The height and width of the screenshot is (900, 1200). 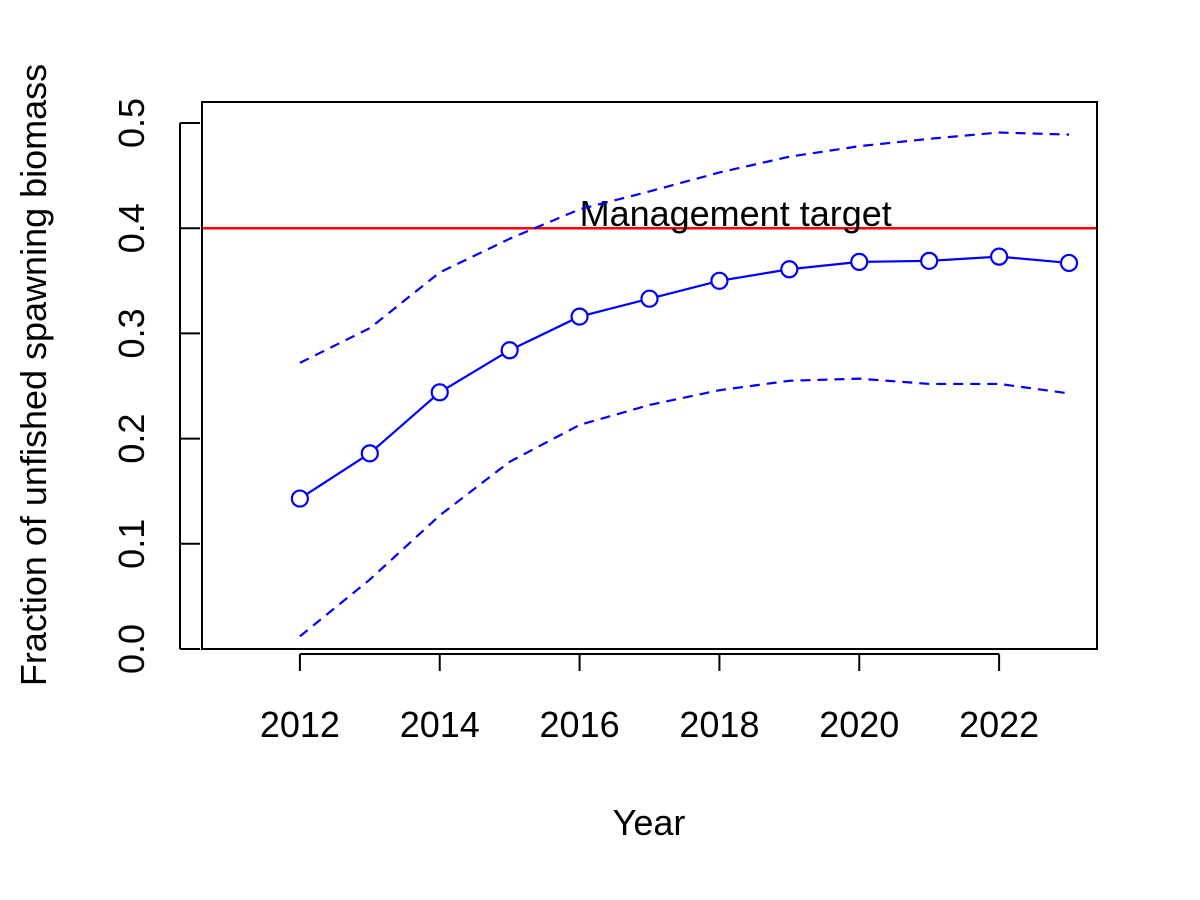 What do you see at coordinates (131, 228) in the screenshot?
I see `y-tick-label: 0.4` at bounding box center [131, 228].